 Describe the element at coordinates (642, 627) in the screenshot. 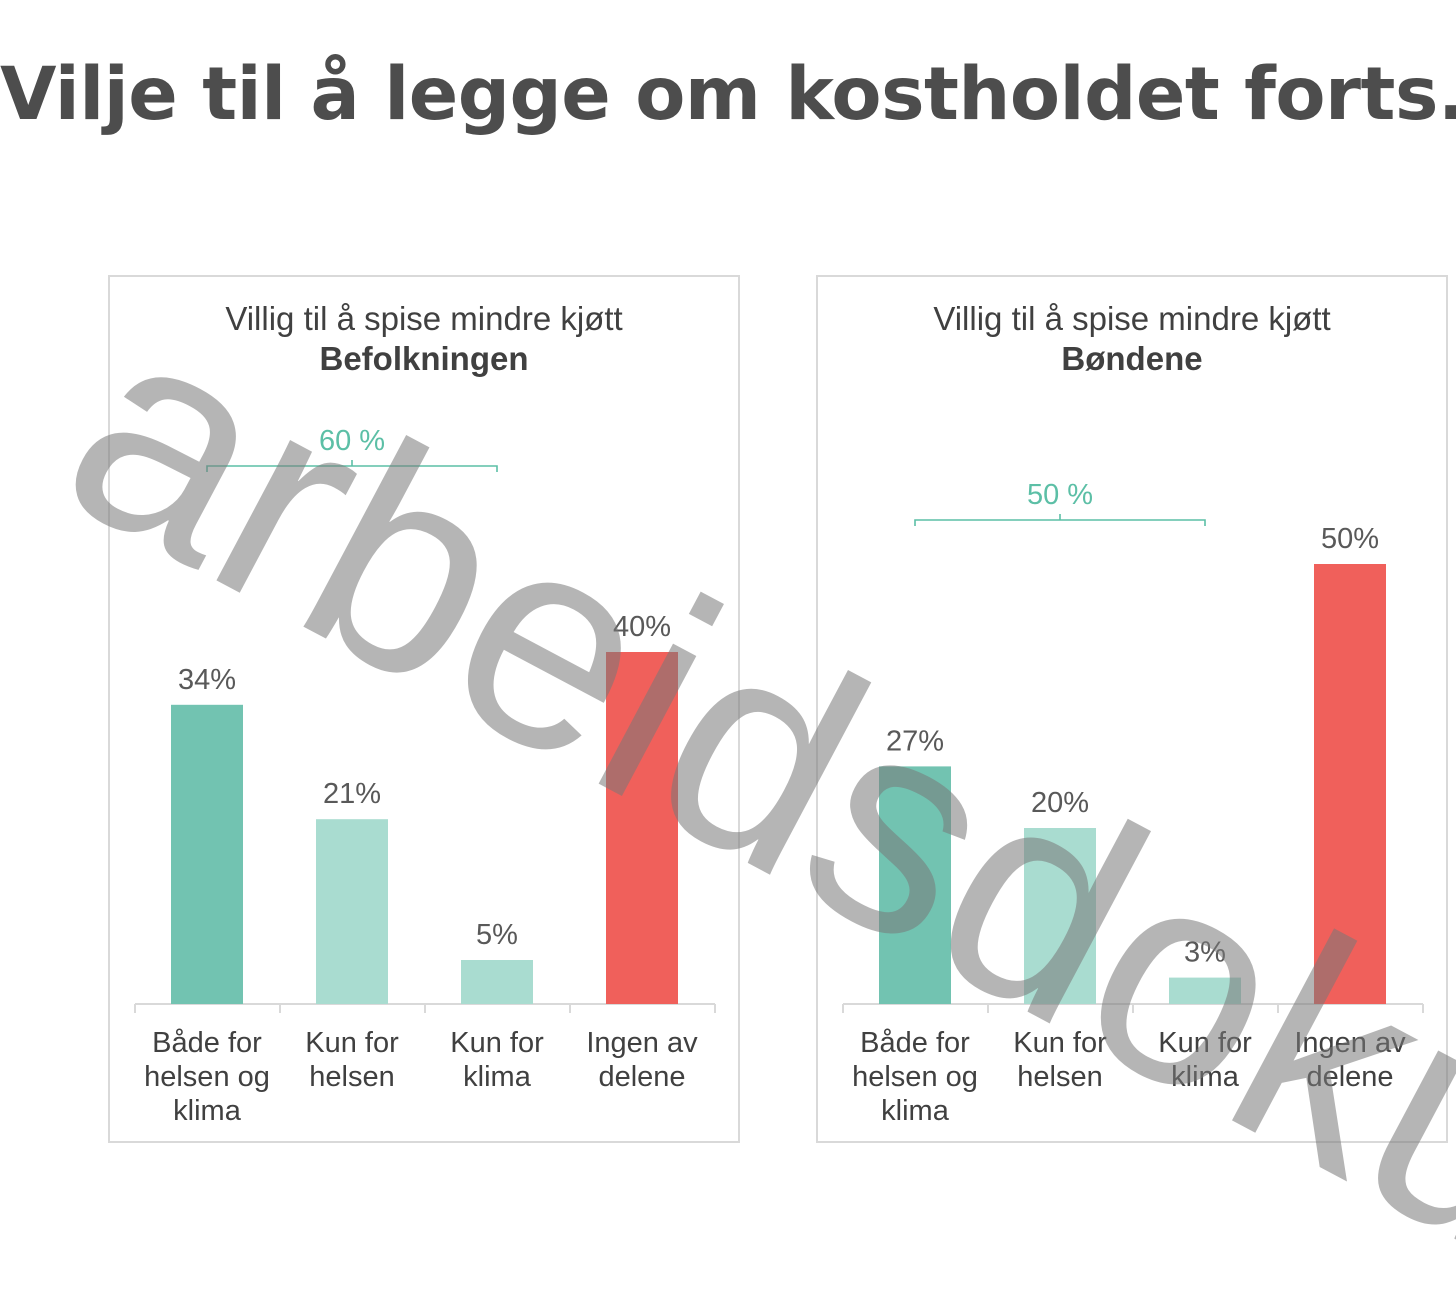

I see `data-label: 40%` at that location.